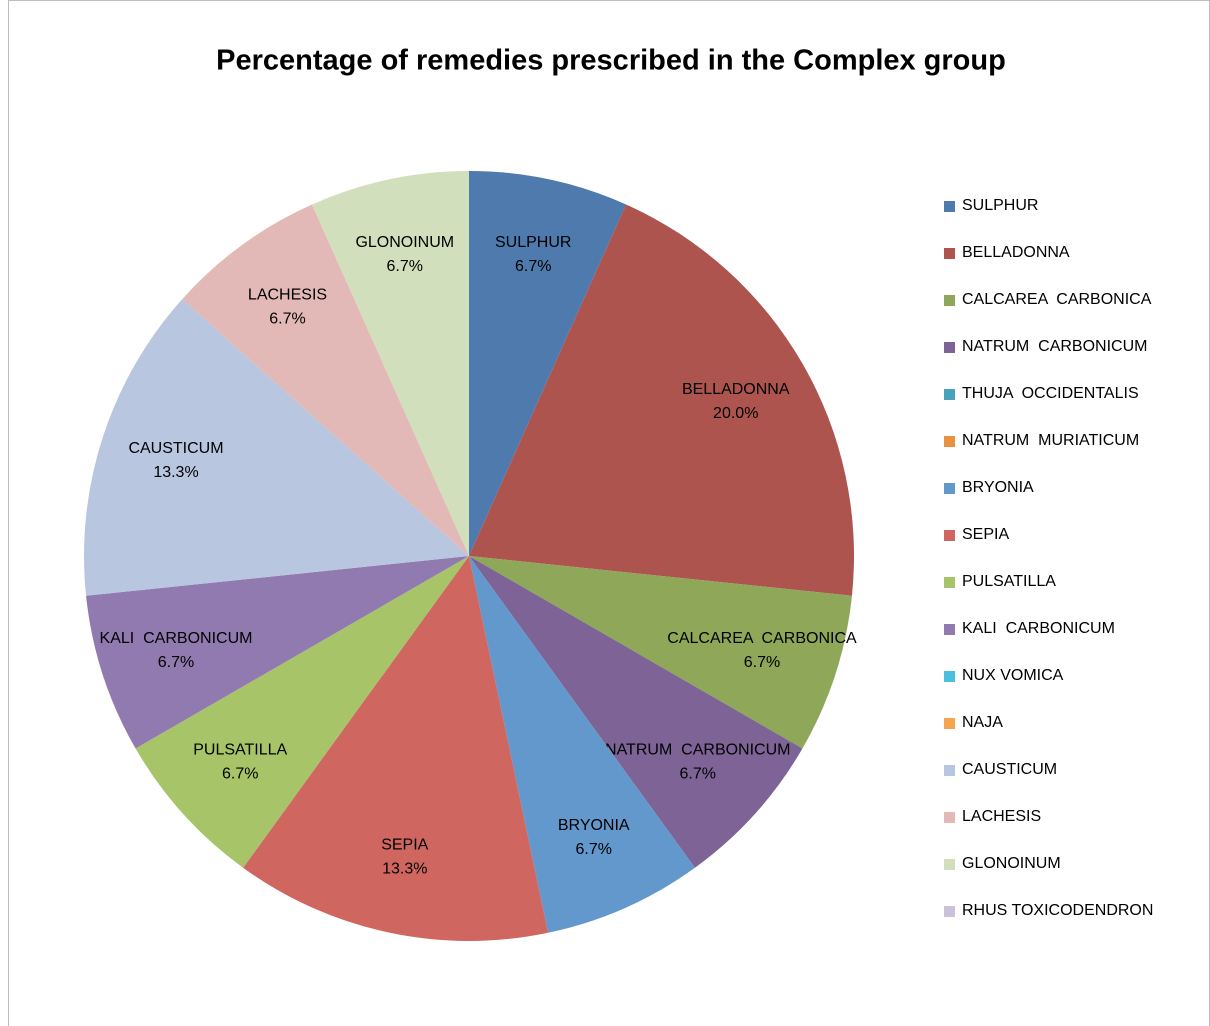  I want to click on legend-label: BRYONIA, so click(998, 487).